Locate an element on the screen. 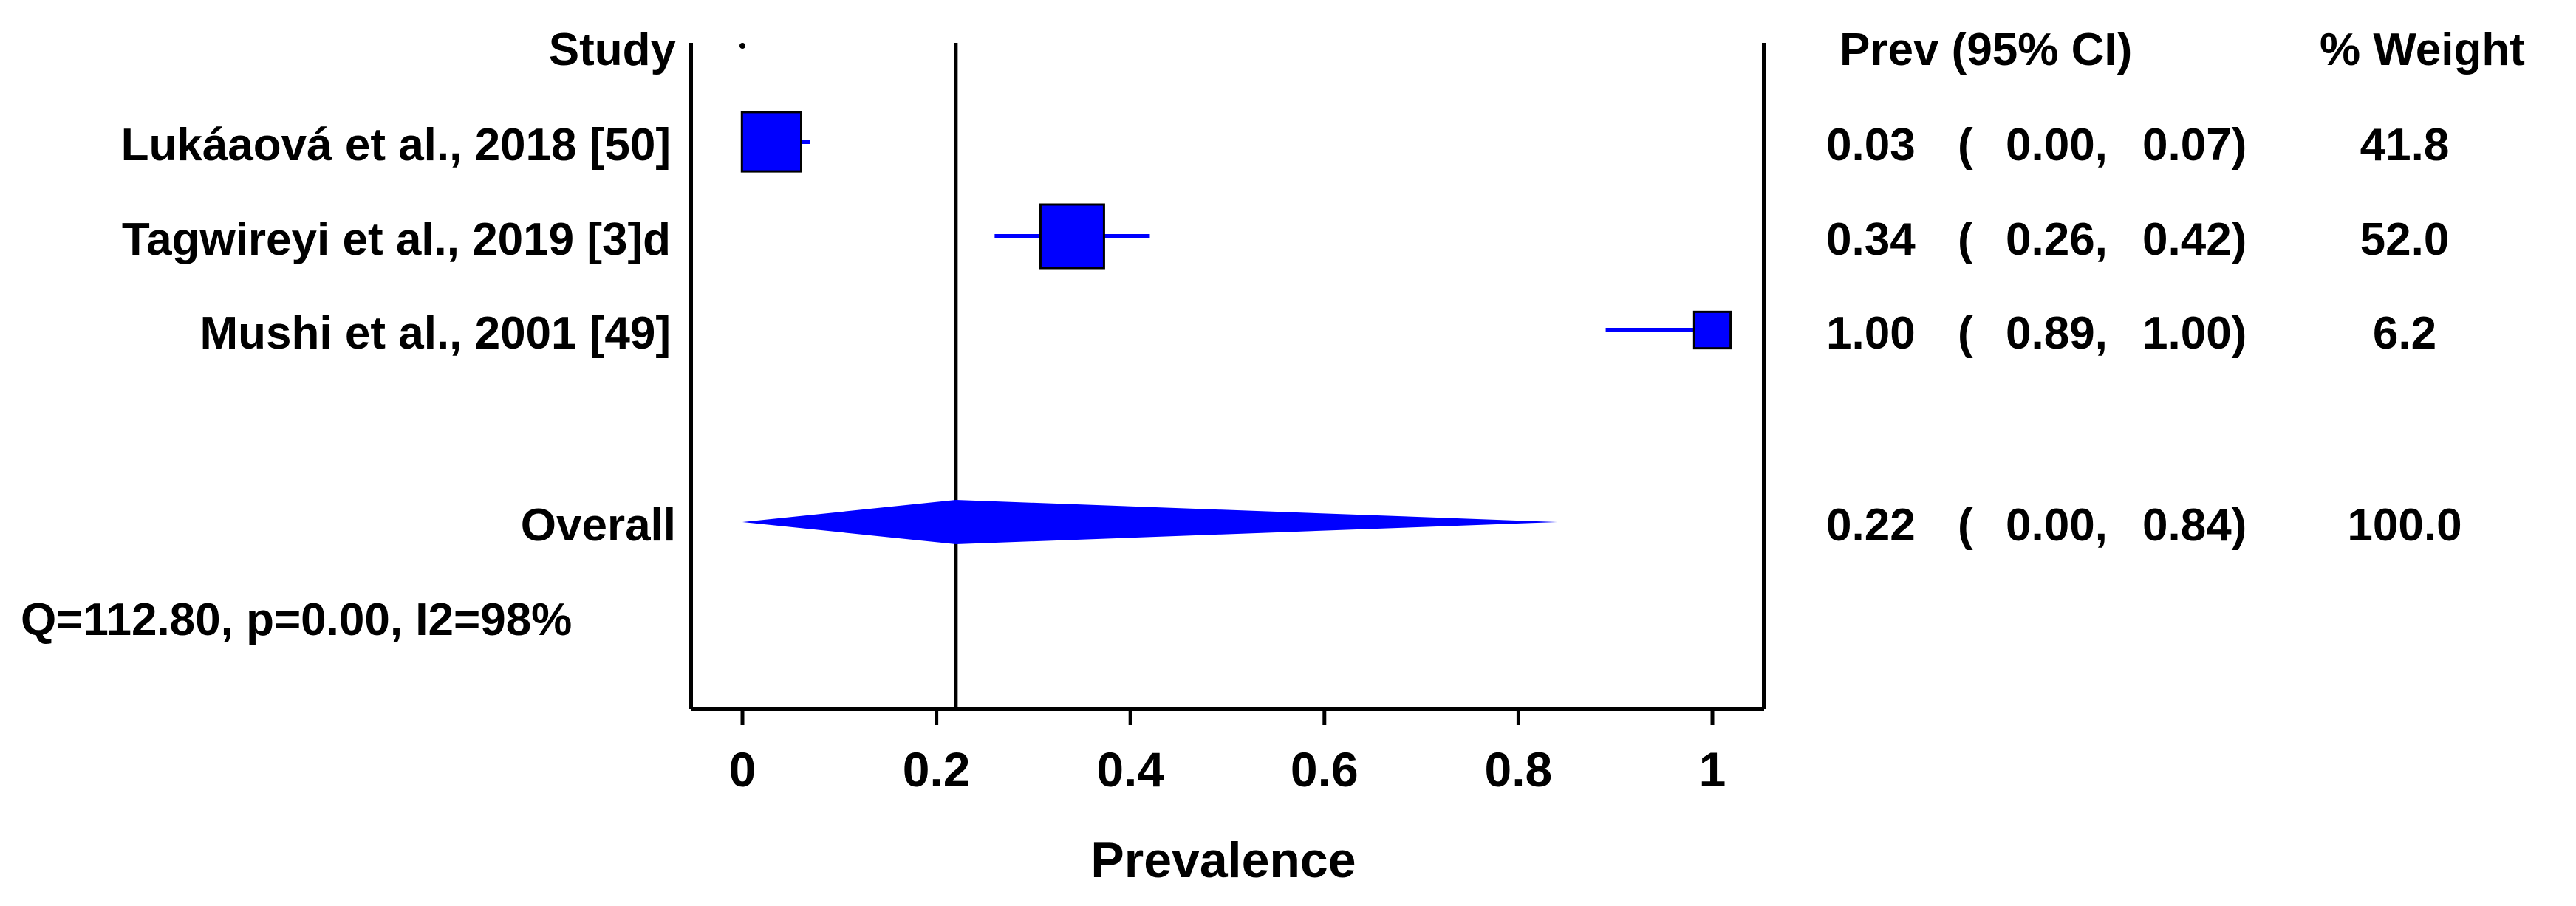 The image size is (2576, 906). overall-estimate: 0.22 is located at coordinates (1871, 525).